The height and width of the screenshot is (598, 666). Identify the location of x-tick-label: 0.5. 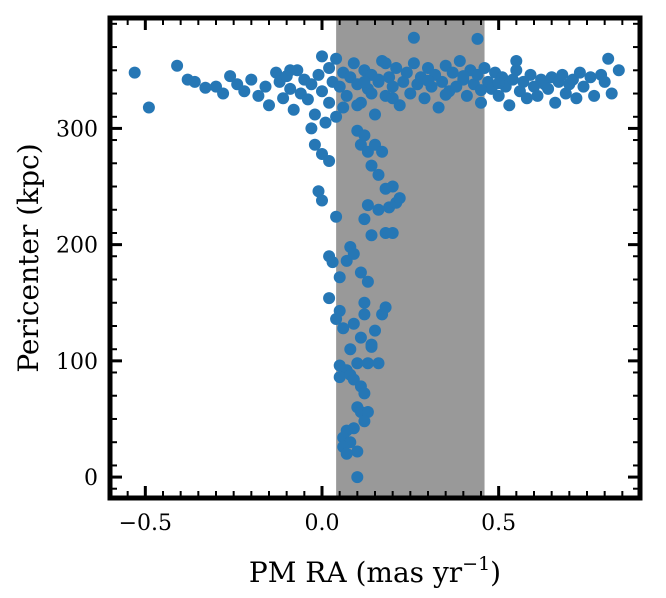
(498, 523).